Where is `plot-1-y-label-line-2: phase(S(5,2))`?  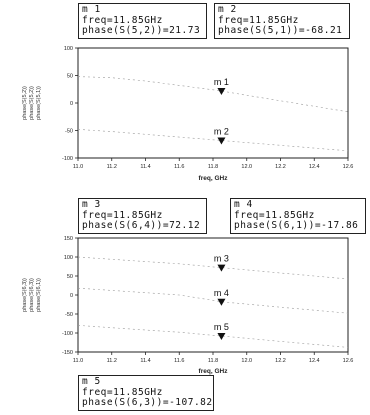
plot-1-y-label-line-2: phase(S(5,2)) is located at coordinates (32, 103).